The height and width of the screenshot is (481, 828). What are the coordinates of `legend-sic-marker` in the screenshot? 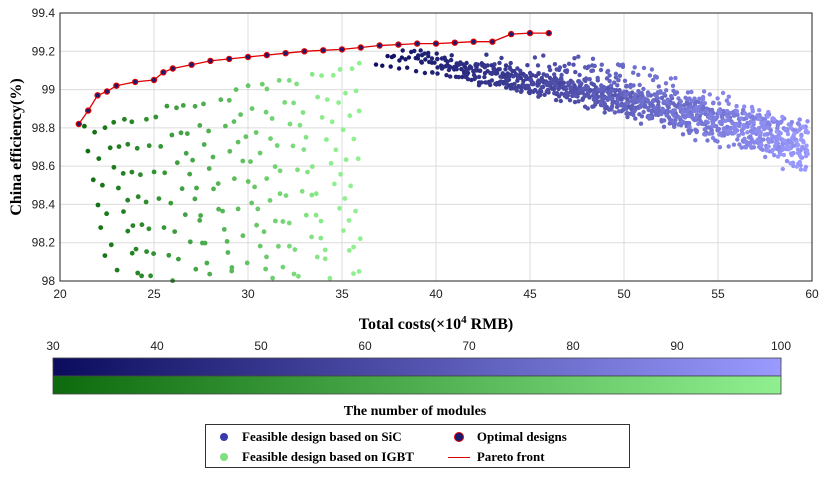 It's located at (224, 437).